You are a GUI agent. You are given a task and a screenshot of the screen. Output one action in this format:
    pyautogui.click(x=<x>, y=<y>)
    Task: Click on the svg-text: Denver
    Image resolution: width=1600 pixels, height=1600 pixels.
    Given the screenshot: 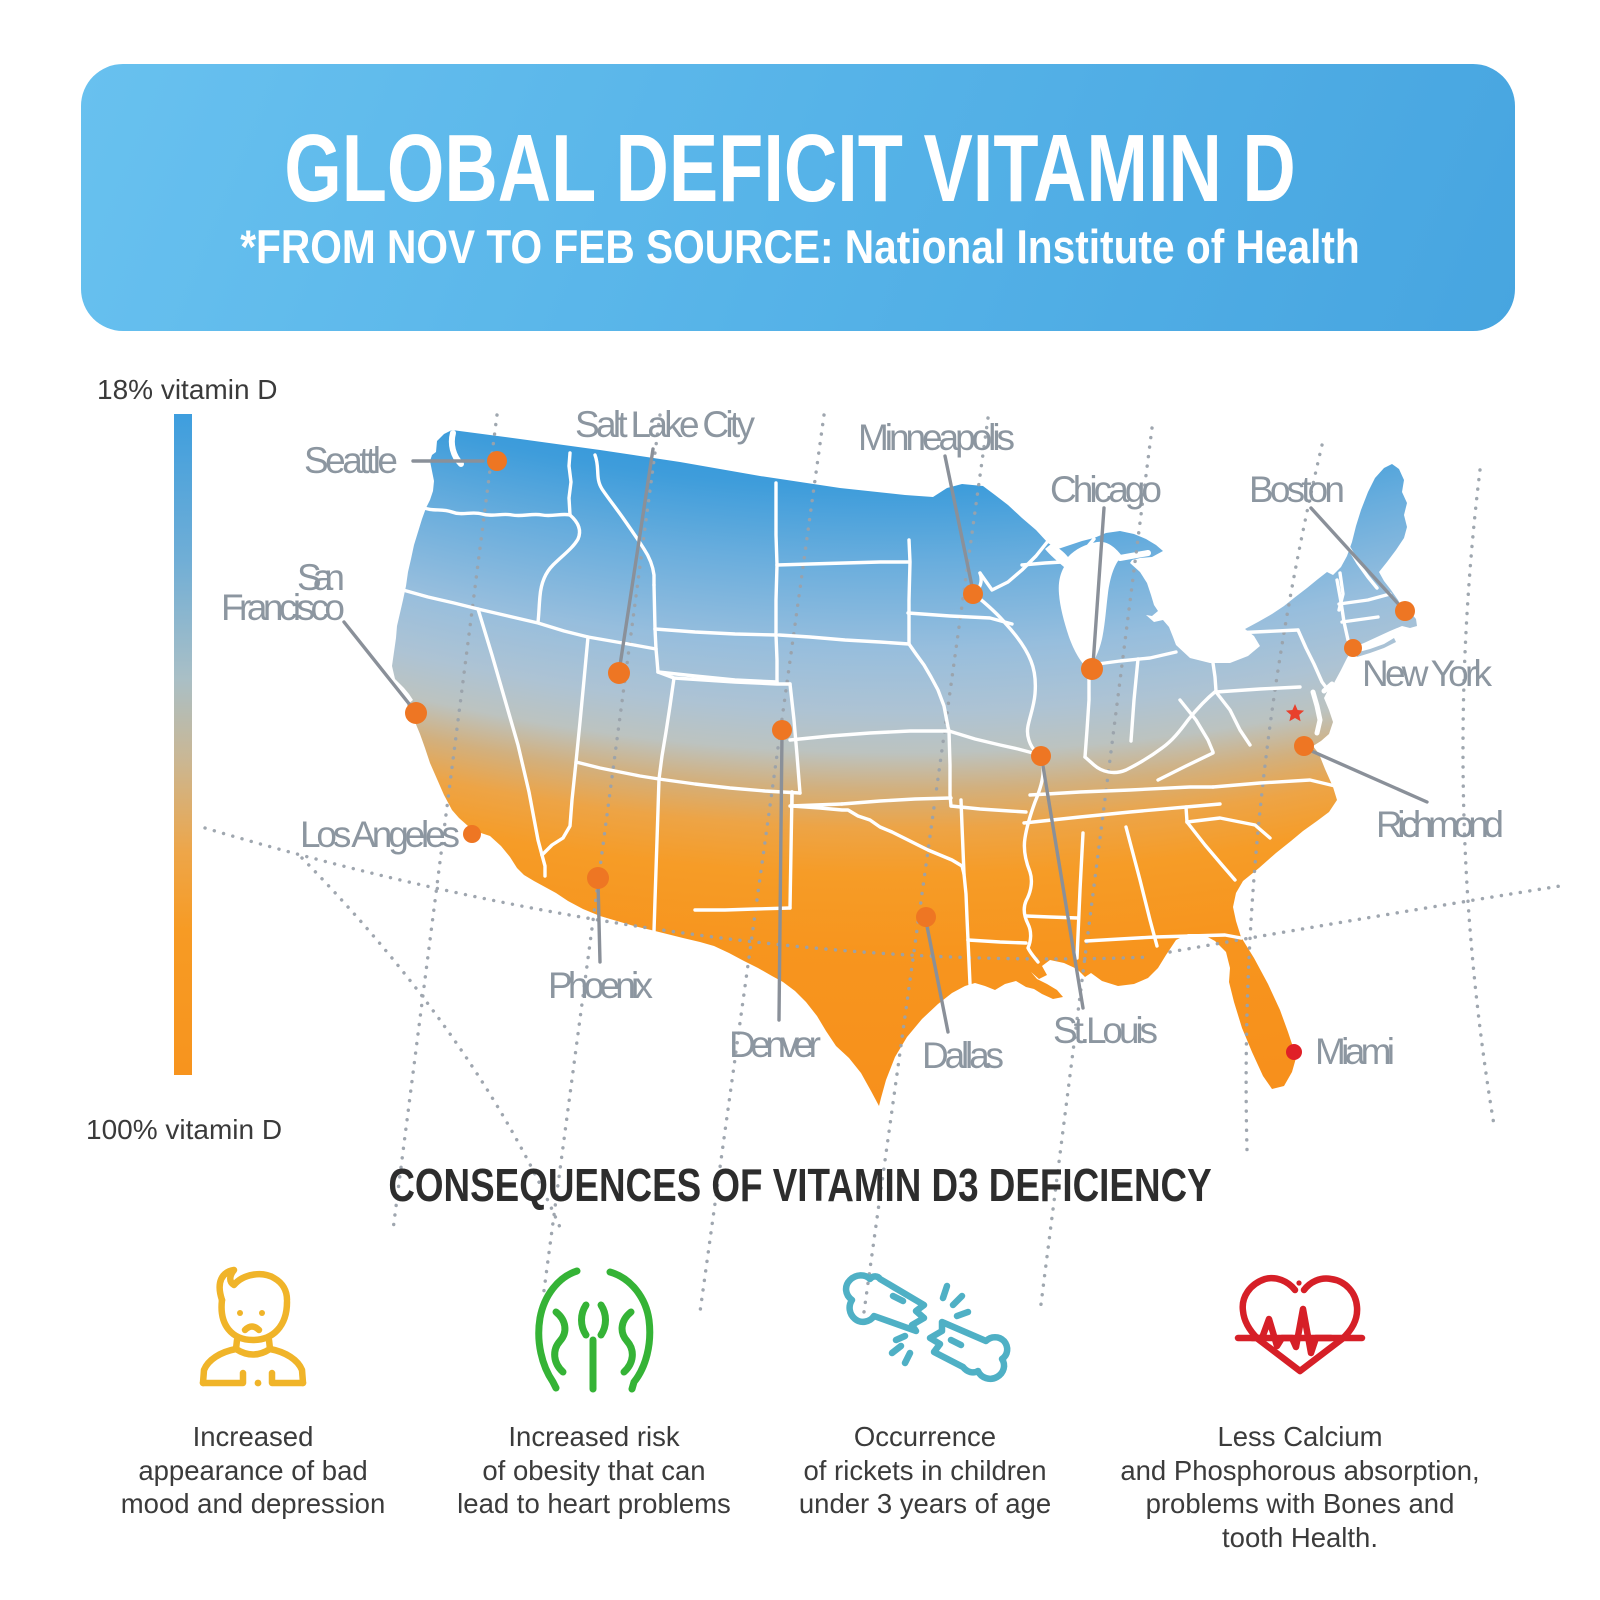 What is the action you would take?
    pyautogui.click(x=775, y=1044)
    